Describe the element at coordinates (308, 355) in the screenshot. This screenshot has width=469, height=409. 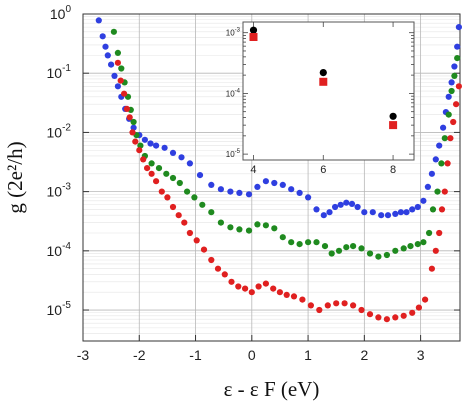
I see `x-tick-label: 1` at that location.